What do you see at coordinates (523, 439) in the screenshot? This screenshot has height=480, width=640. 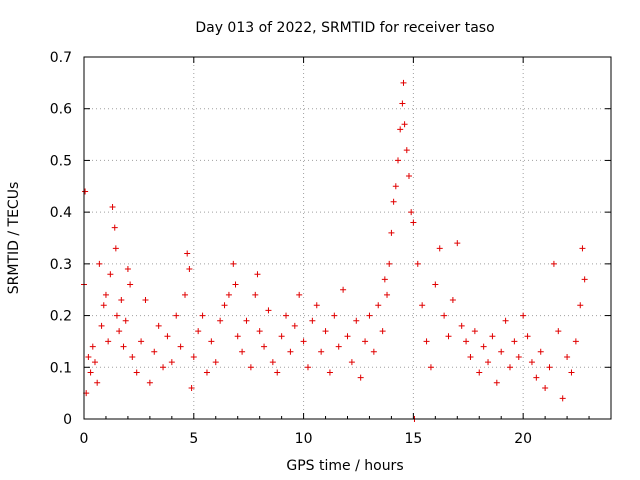 I see `x-tick-label: 20` at bounding box center [523, 439].